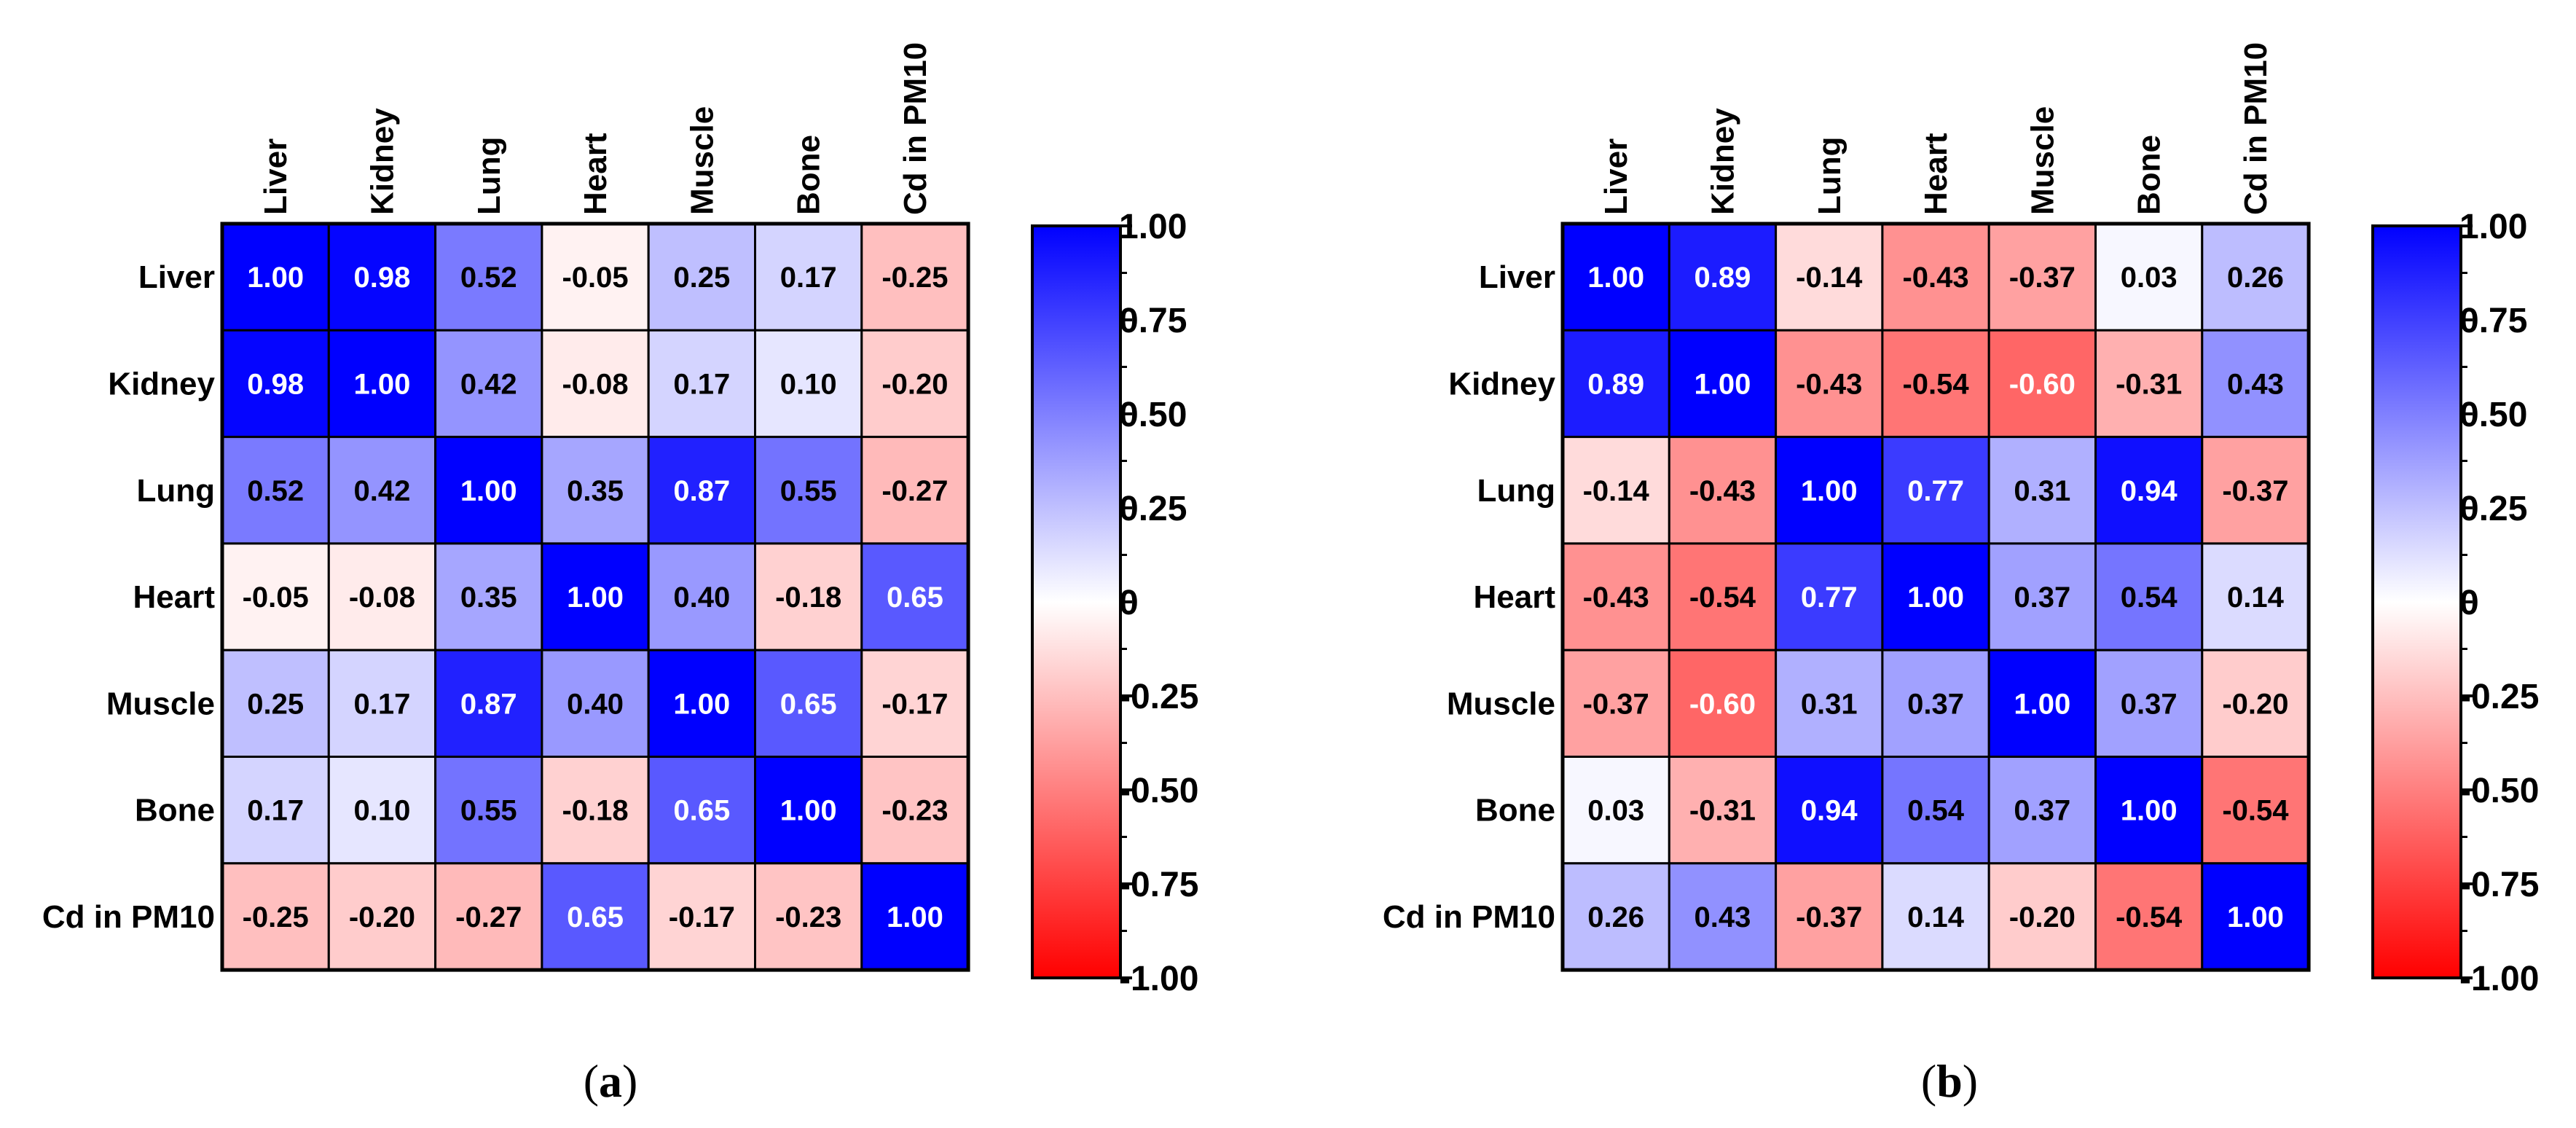 This screenshot has width=2576, height=1128. Describe the element at coordinates (382, 596) in the screenshot. I see `heatmap-cell-heart-kidney` at that location.